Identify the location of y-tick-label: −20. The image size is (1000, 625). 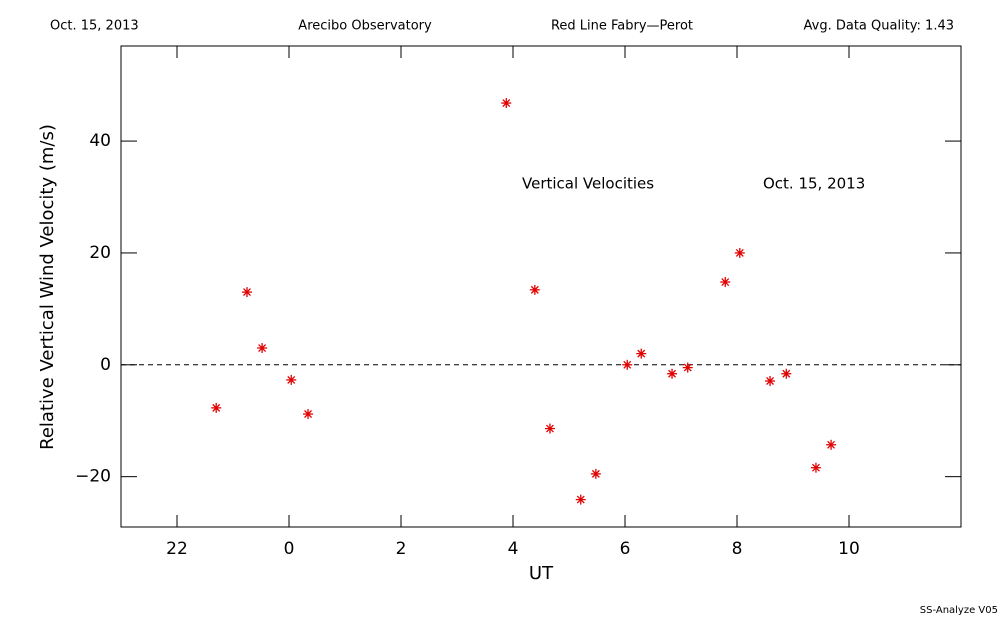
(93, 477).